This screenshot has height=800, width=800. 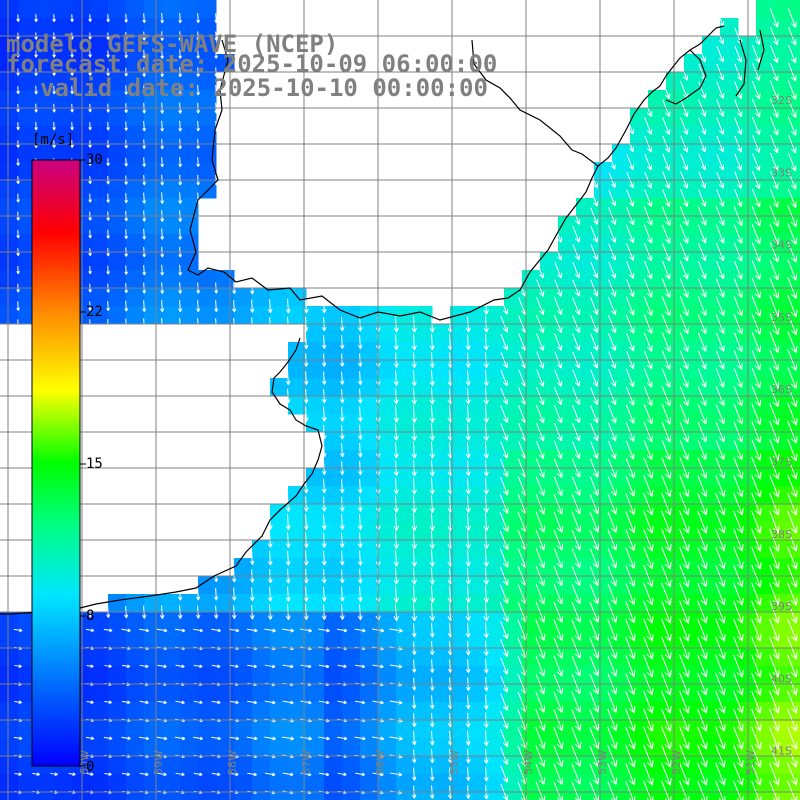 What do you see at coordinates (161, 476) in the screenshot?
I see `coastline-buenos-aires` at bounding box center [161, 476].